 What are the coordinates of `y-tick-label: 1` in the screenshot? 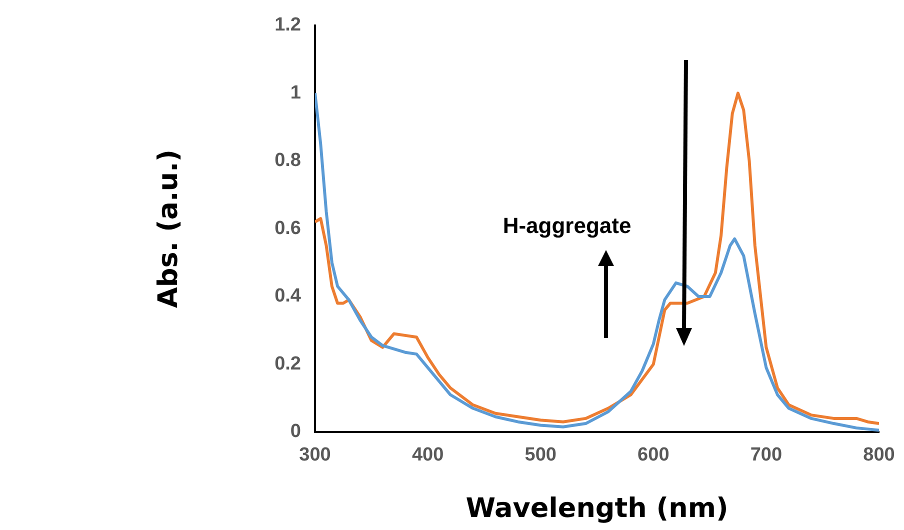 It's located at (296, 93).